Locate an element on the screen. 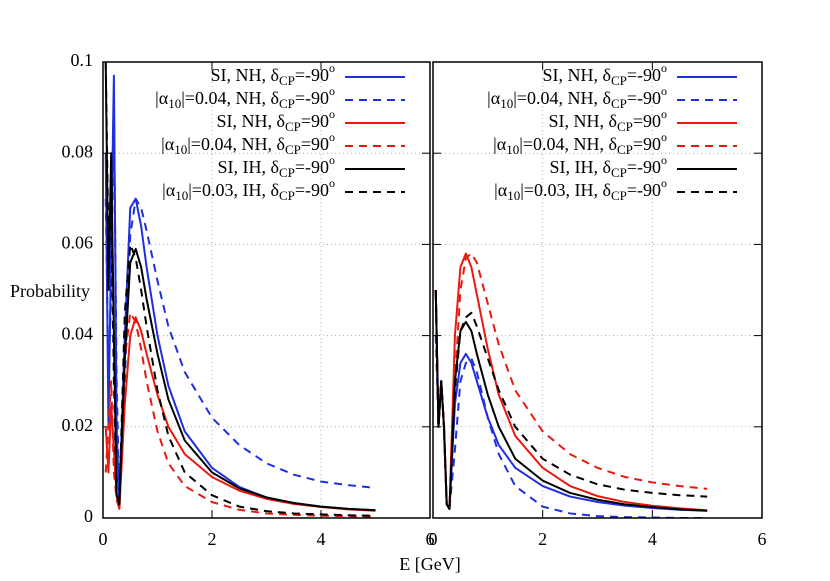 Image resolution: width=830 pixels, height=581 pixels. y-tick-label: 0 is located at coordinates (88, 516).